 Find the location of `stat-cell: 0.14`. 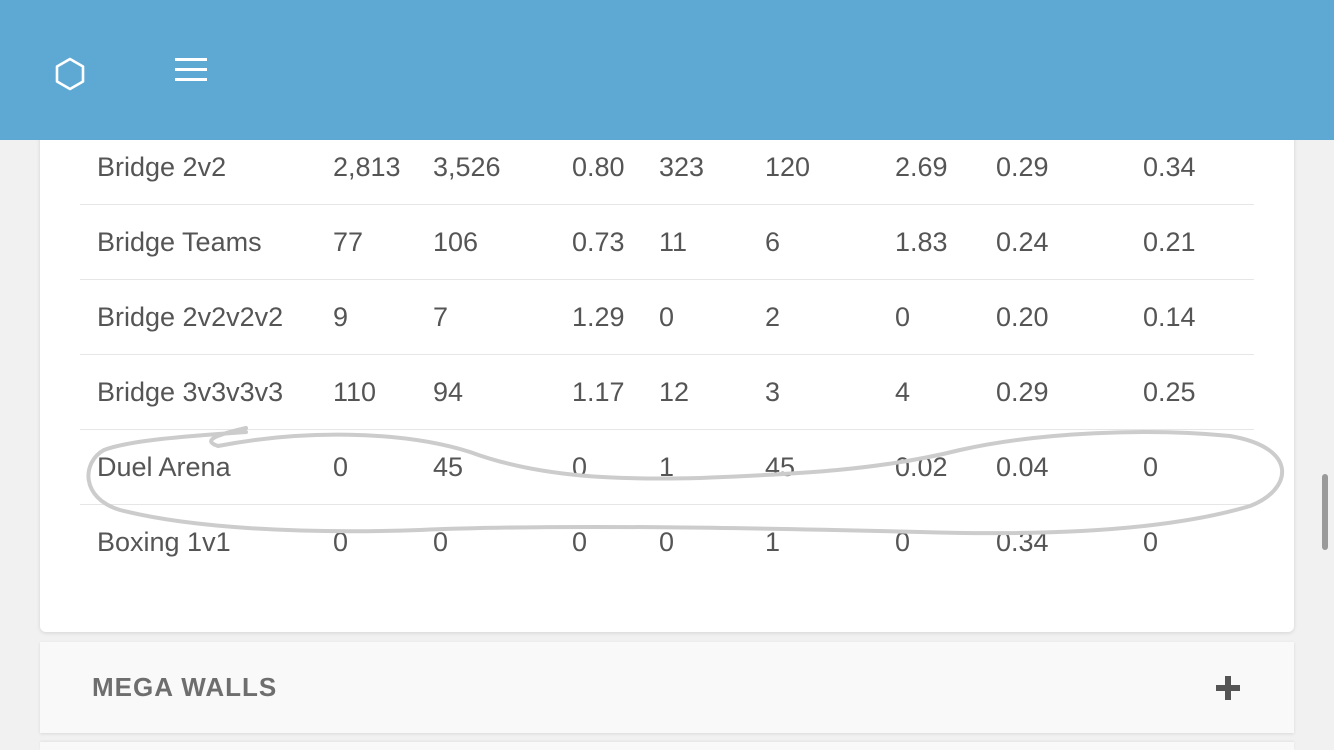

stat-cell: 0.14 is located at coordinates (1169, 317).